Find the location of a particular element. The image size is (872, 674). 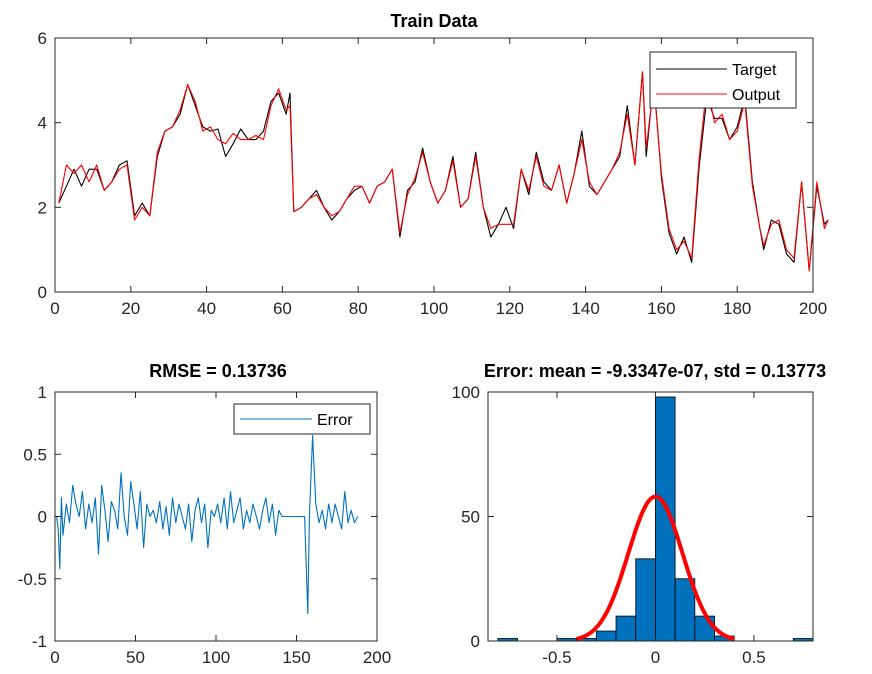

train-xtick-label: 200 is located at coordinates (813, 308).